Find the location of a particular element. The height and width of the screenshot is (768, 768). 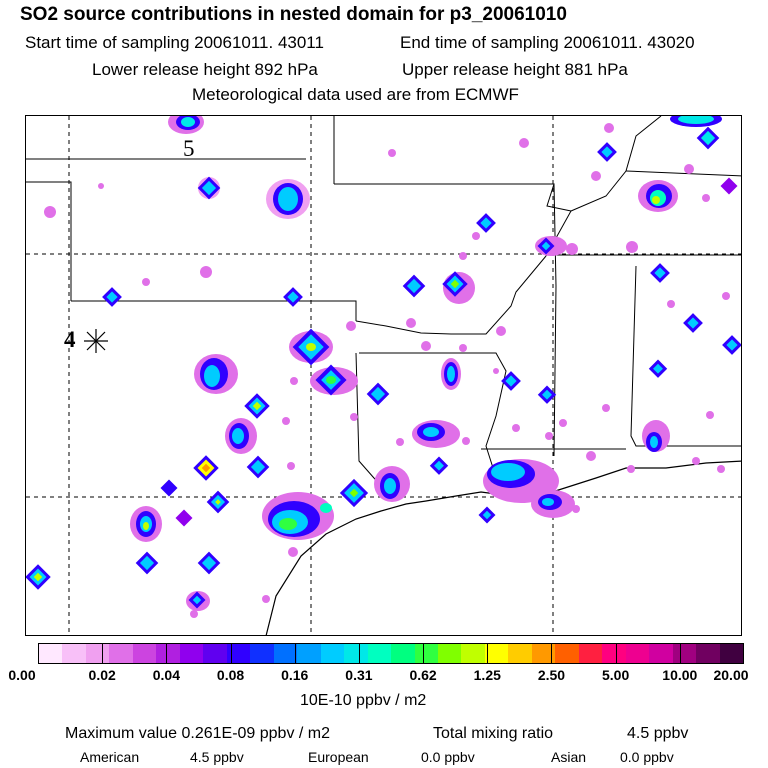

boundary-al-ga is located at coordinates (685, 356).